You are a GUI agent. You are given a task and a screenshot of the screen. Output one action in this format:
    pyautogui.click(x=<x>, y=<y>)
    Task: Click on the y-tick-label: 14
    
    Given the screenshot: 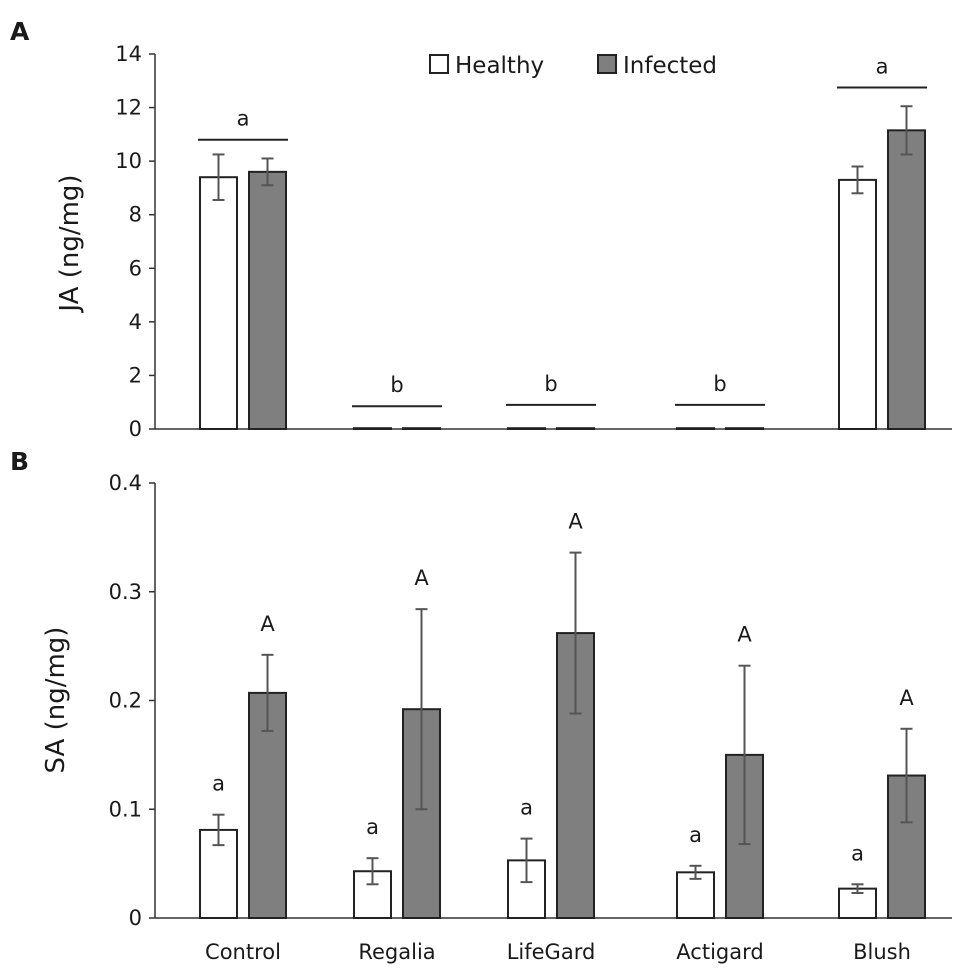 What is the action you would take?
    pyautogui.click(x=128, y=54)
    